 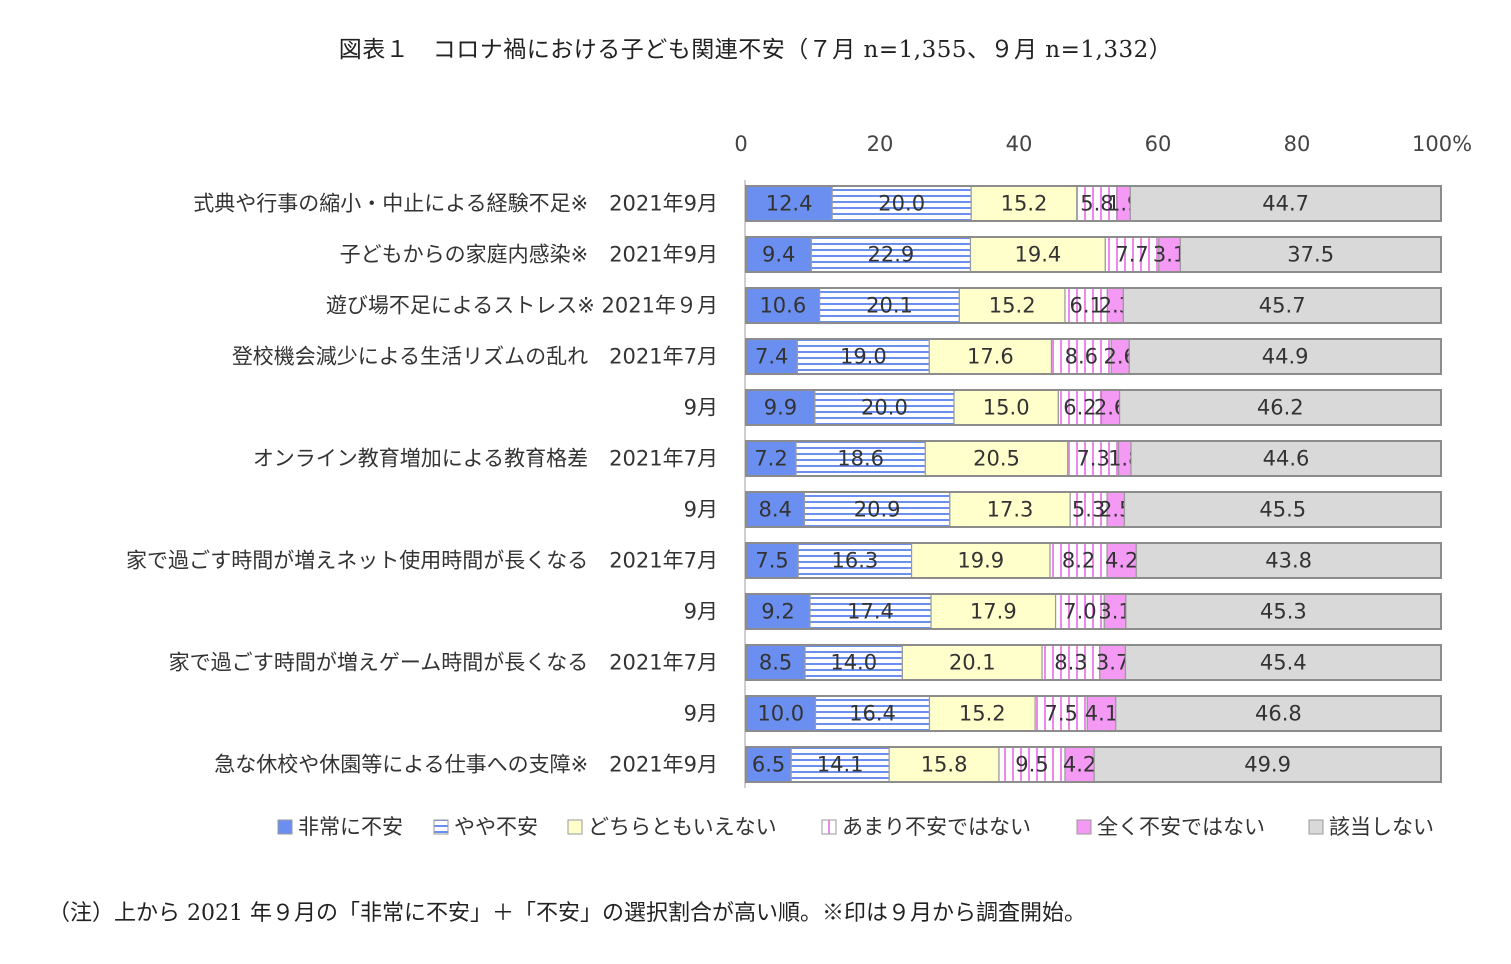 What do you see at coordinates (1442, 144) in the screenshot?
I see `x-tick-label: 100%` at bounding box center [1442, 144].